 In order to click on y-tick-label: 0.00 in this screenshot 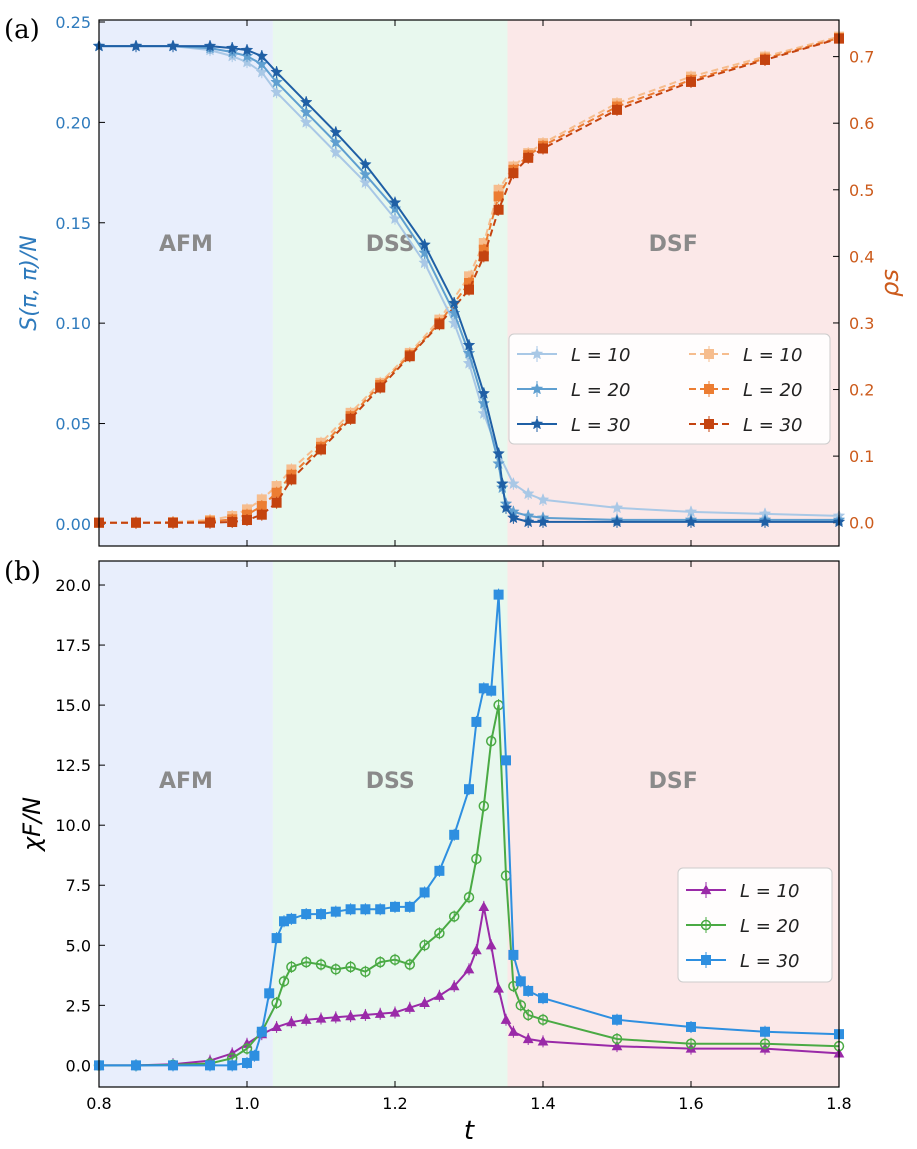, I will do `click(73, 524)`.